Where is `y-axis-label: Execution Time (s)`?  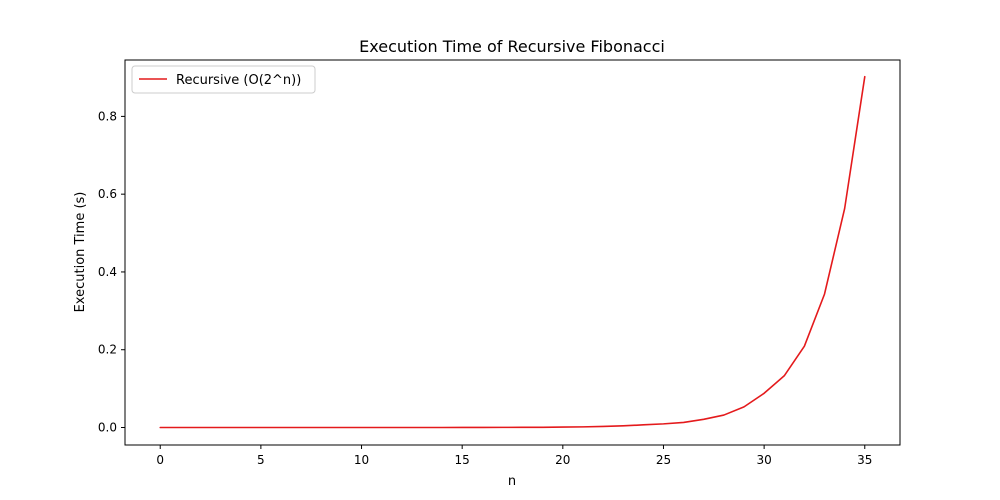
y-axis-label: Execution Time (s) is located at coordinates (80, 252).